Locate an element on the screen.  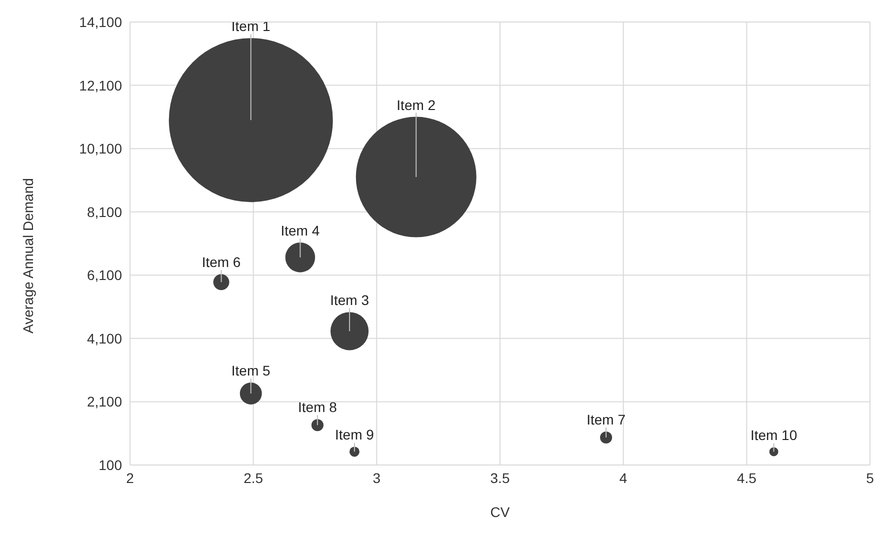
annotation: Item 9 is located at coordinates (354, 434).